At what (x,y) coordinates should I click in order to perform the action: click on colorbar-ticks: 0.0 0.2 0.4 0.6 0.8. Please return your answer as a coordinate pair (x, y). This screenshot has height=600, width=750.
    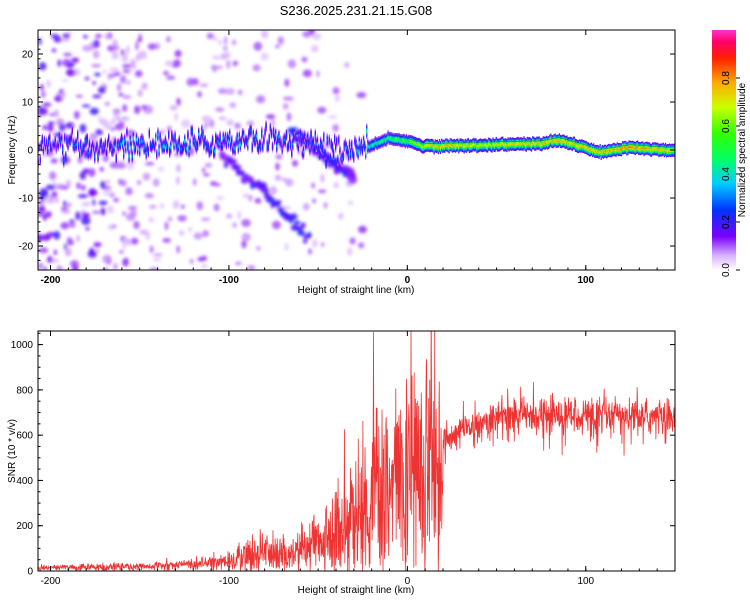
    Looking at the image, I should click on (730, 174).